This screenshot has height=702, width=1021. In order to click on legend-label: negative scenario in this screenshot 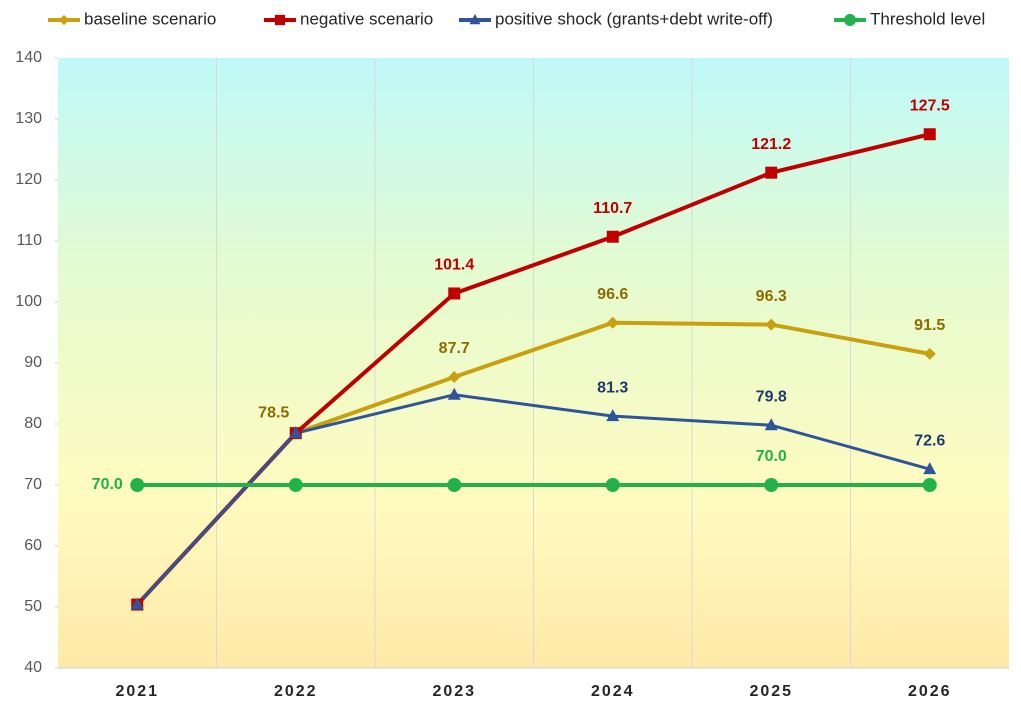, I will do `click(366, 18)`.